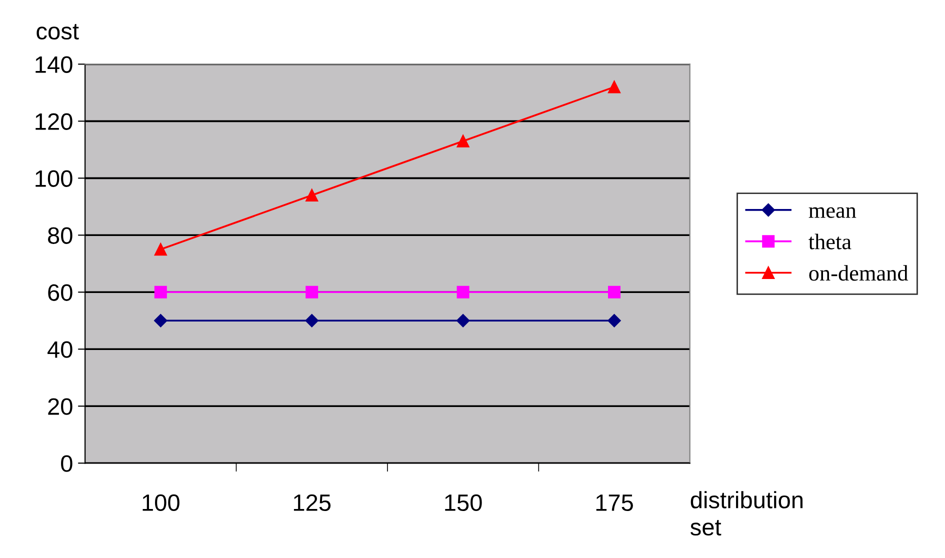 The height and width of the screenshot is (558, 945). Describe the element at coordinates (57, 32) in the screenshot. I see `y-axis-title: cost` at that location.